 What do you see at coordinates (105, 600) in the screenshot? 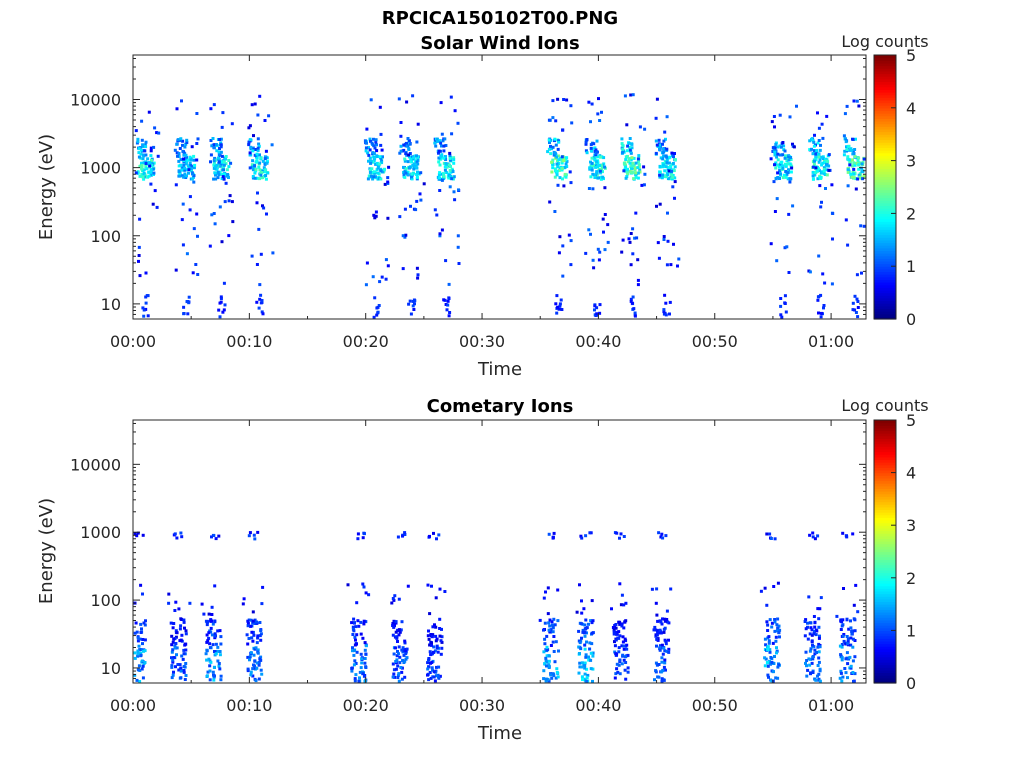
I see `y-tick-label: 100` at bounding box center [105, 600].